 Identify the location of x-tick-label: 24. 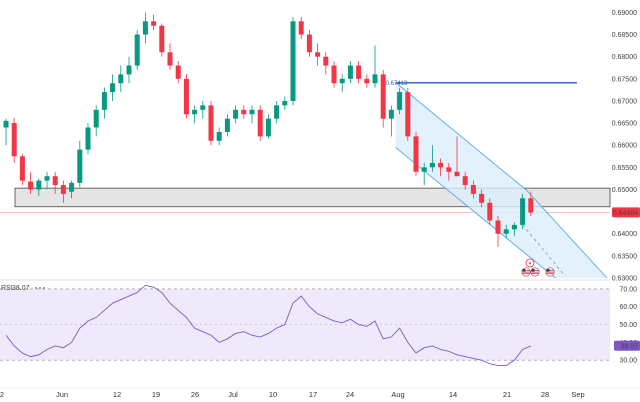
(350, 394).